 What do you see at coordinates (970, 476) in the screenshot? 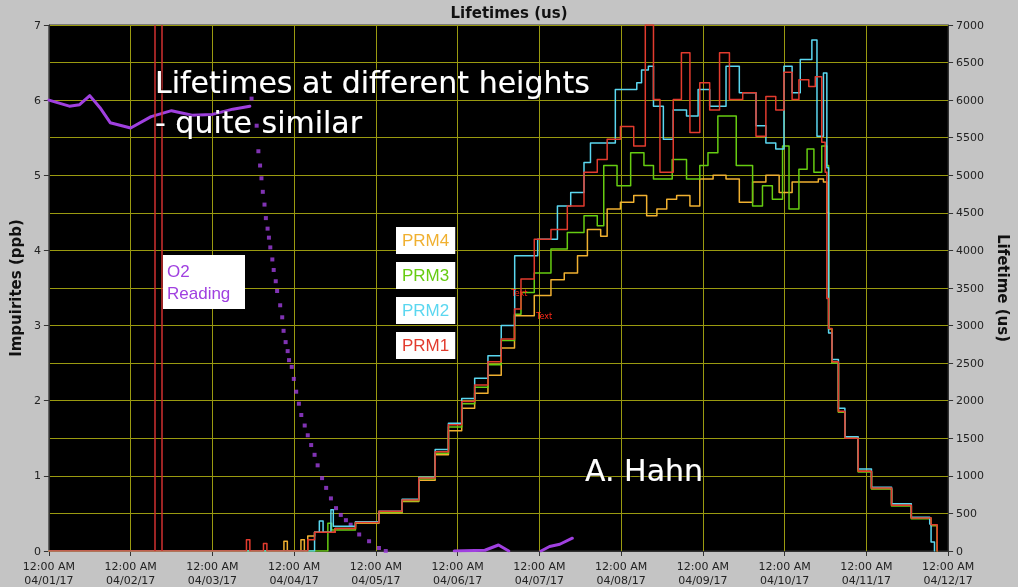
I see `y2-tick-label: 1000` at bounding box center [970, 476].